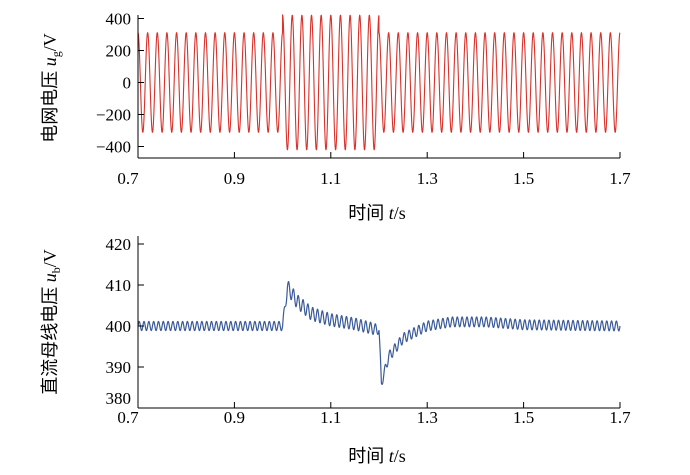  What do you see at coordinates (523, 178) in the screenshot?
I see `grid-voltage-x-tick-label: 1.5` at bounding box center [523, 178].